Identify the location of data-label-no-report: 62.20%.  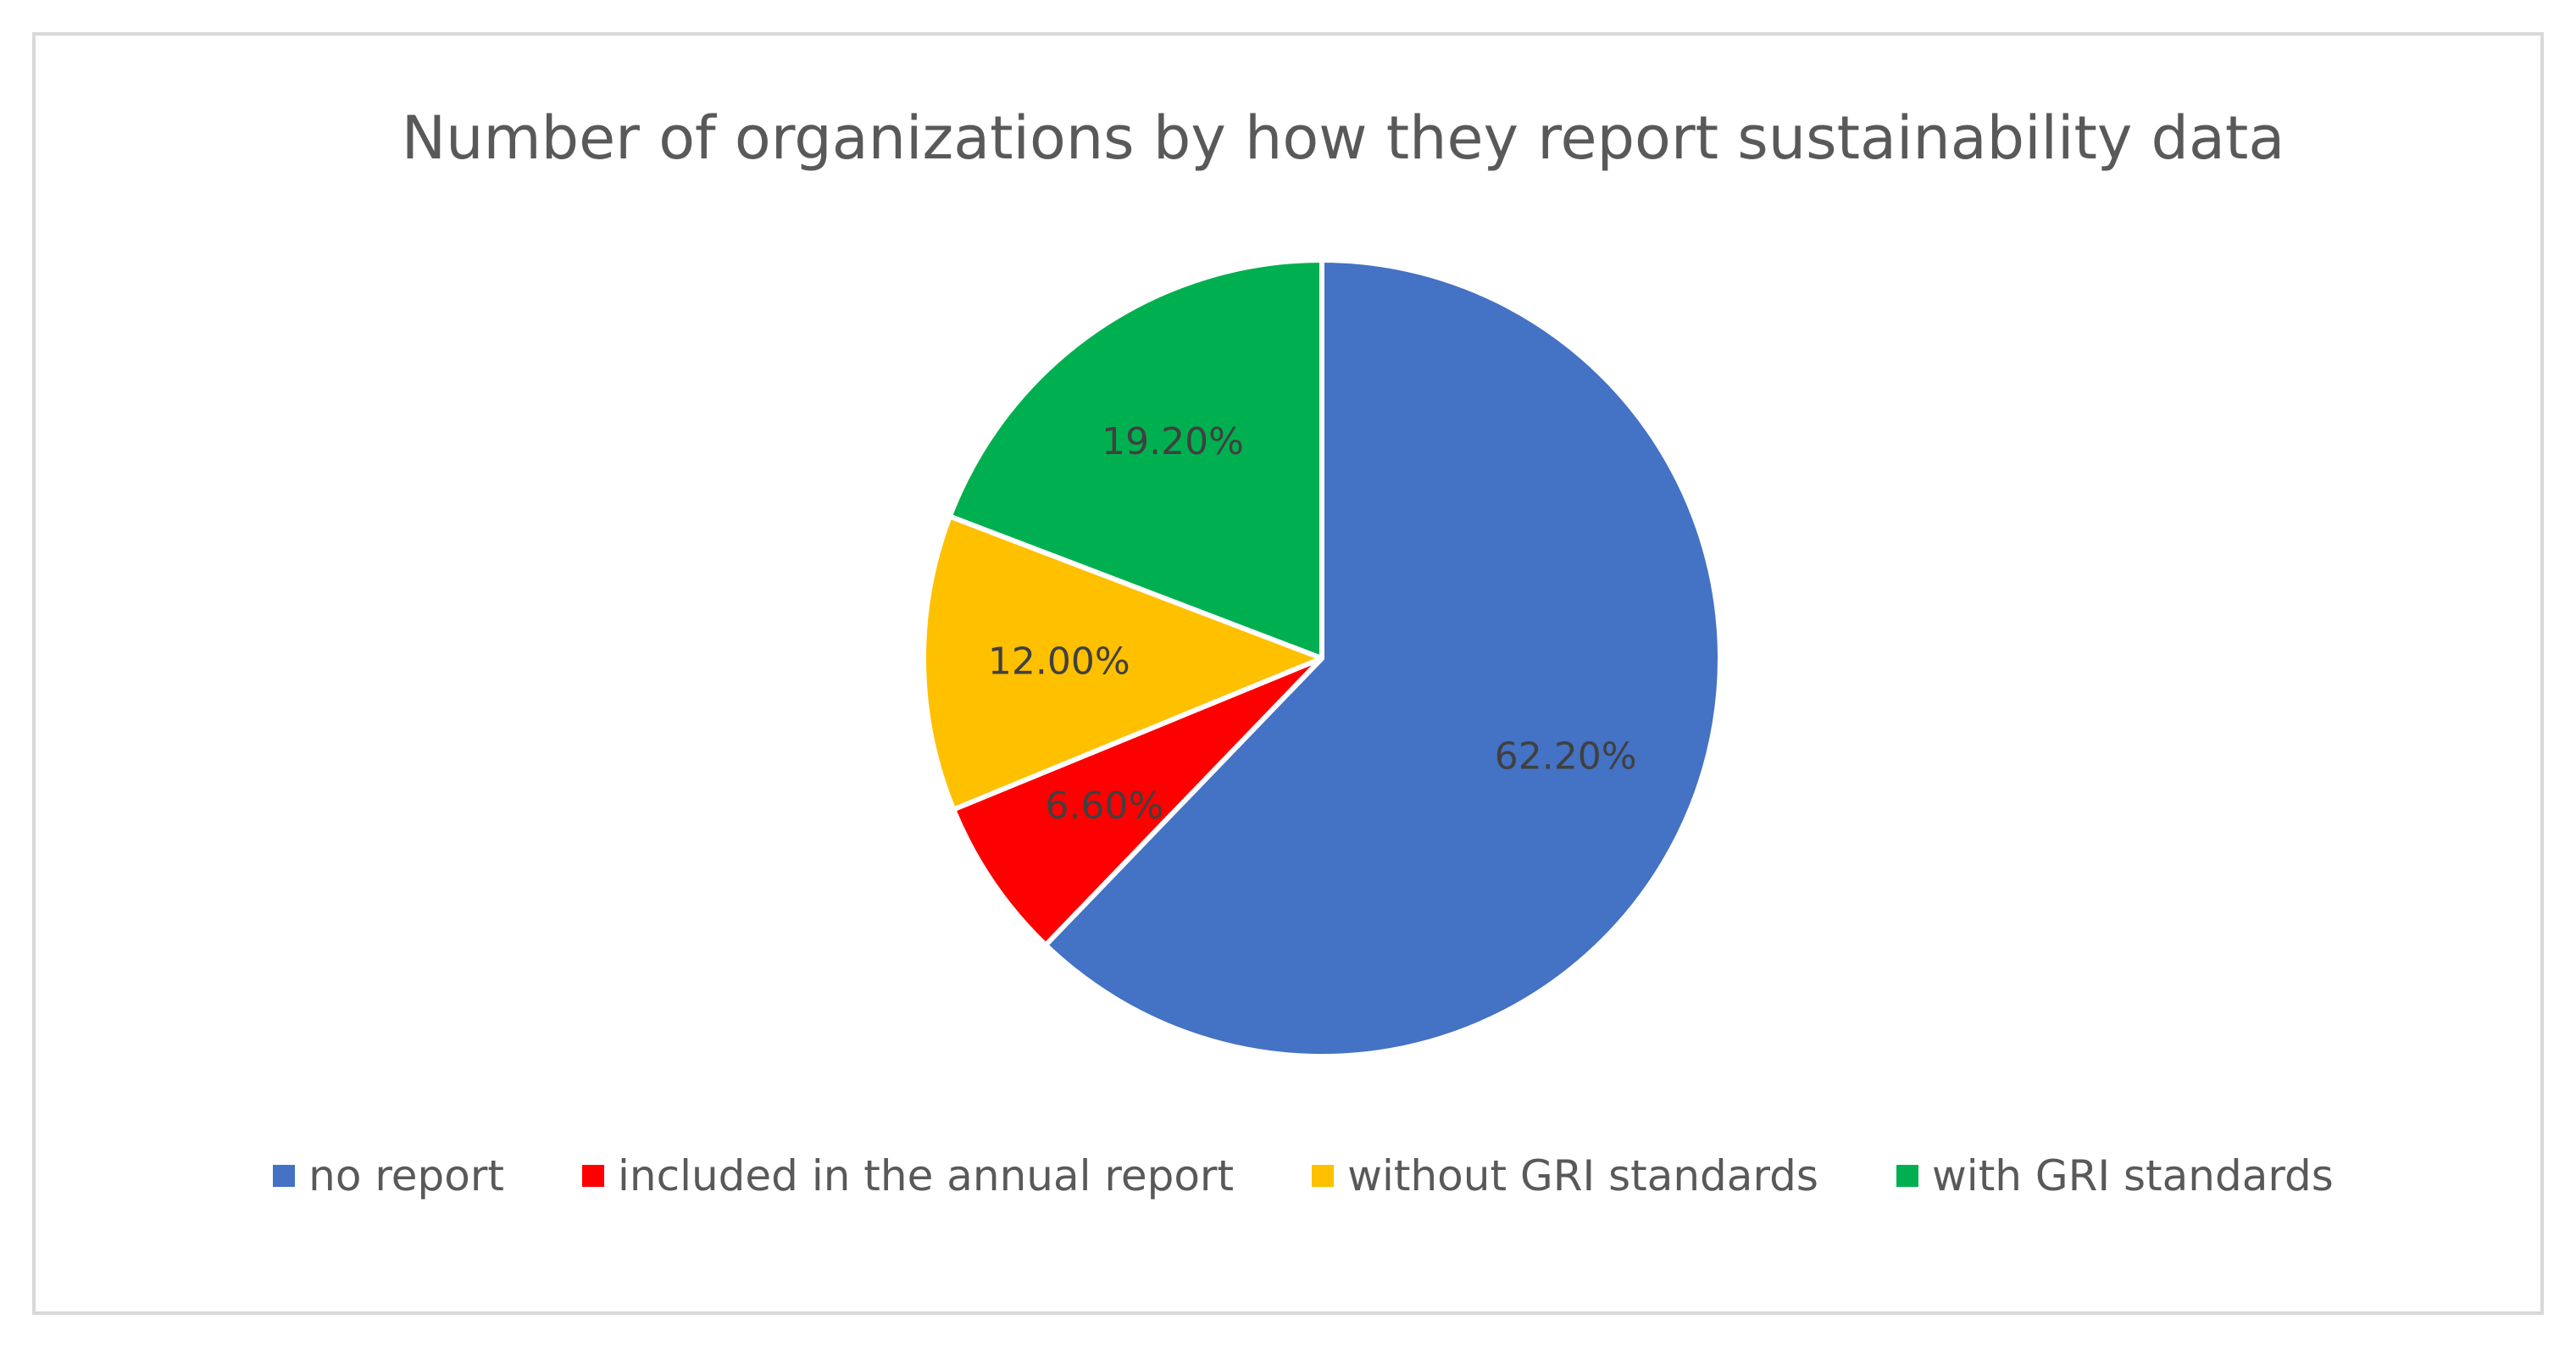
(1566, 757).